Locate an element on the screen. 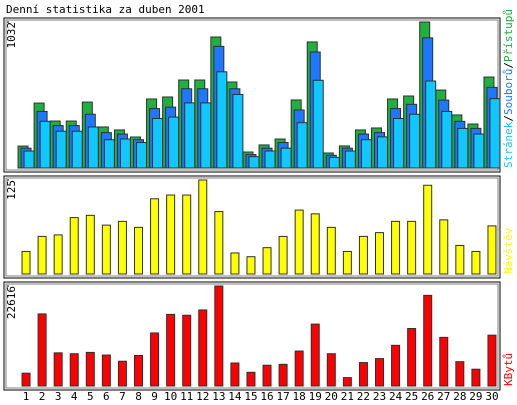  x-tick-label: 14 is located at coordinates (235, 396).